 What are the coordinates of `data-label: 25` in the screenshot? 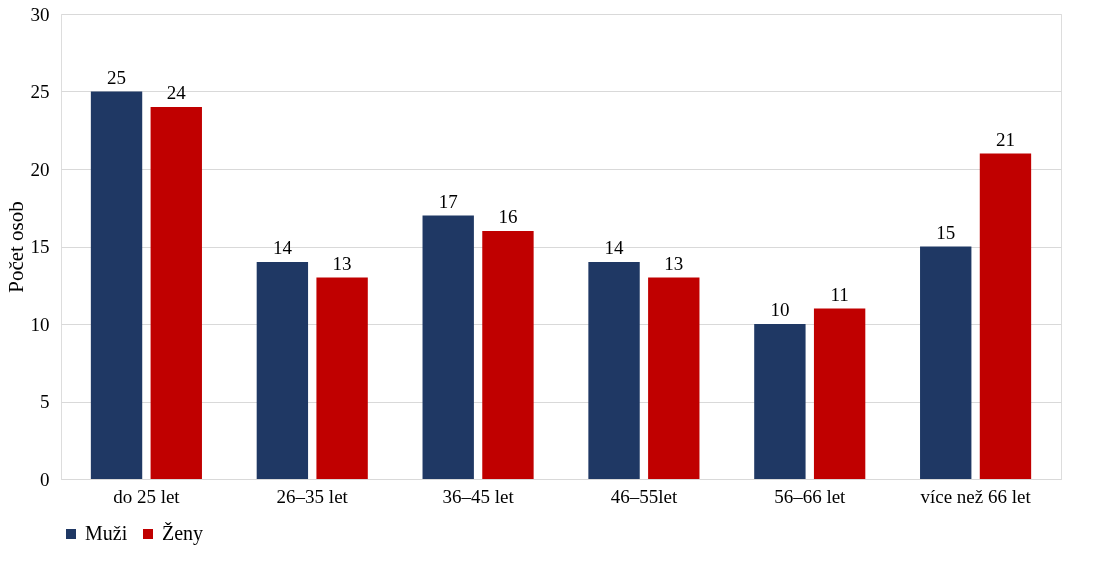 It's located at (117, 77).